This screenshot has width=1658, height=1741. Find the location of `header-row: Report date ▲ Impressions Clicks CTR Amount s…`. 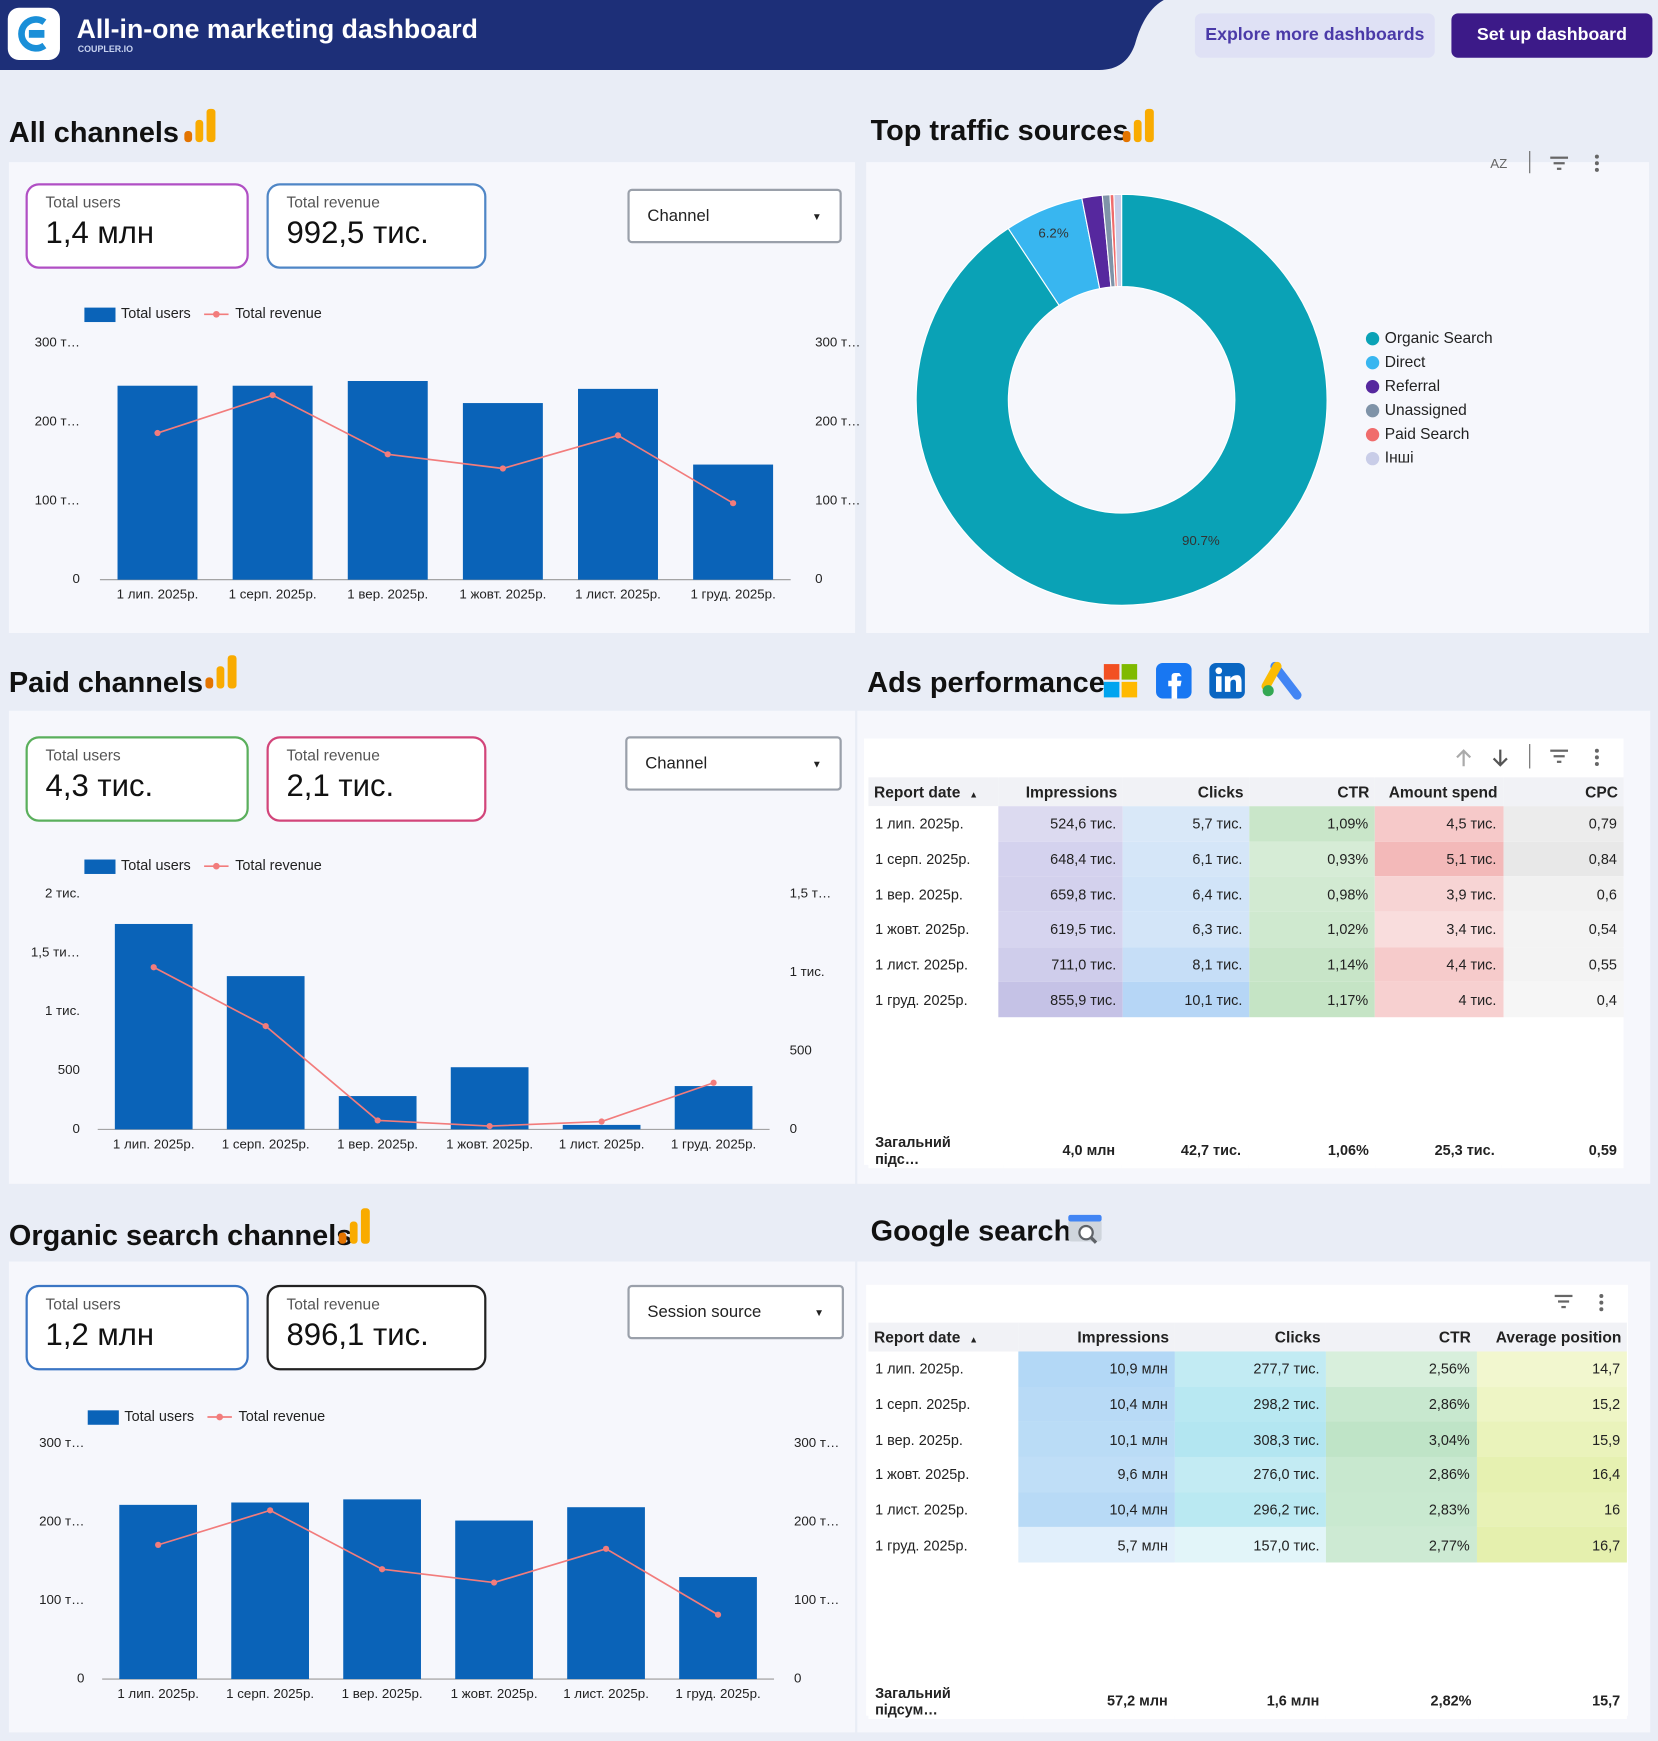

header-row: Report date ▲ Impressions Clicks CTR Amount s… is located at coordinates (1246, 792).